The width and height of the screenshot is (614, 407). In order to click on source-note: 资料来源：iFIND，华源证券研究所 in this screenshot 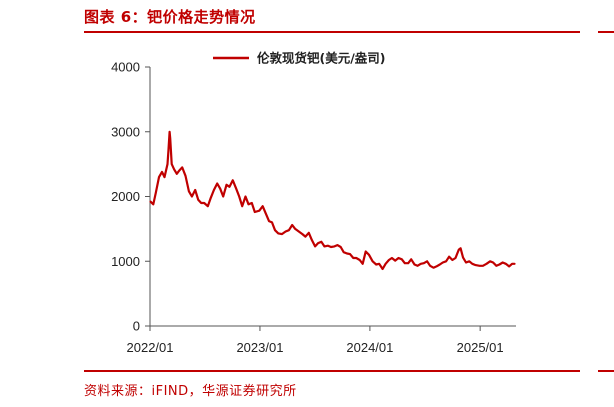, I will do `click(190, 391)`.